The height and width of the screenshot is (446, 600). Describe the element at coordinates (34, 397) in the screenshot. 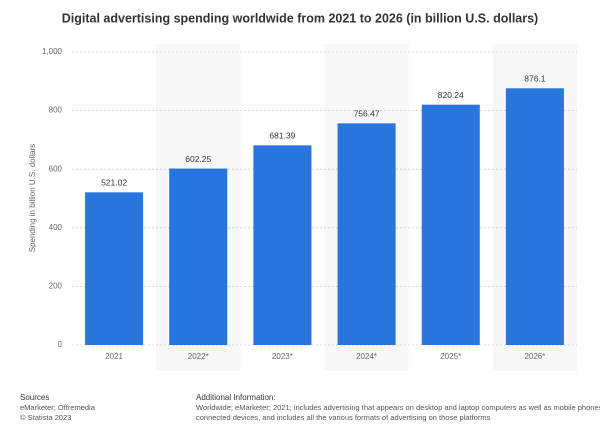

I see `sources-heading: Sources` at that location.